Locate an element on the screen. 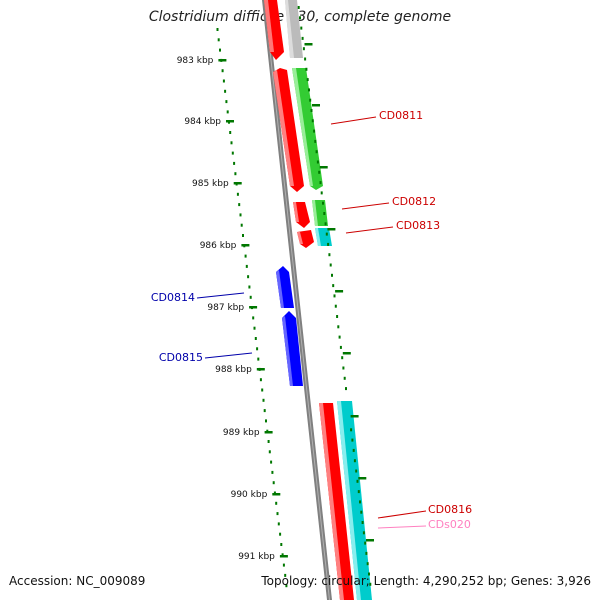 The height and width of the screenshot is (600, 600). label-cd0813: CD0813 is located at coordinates (418, 225).